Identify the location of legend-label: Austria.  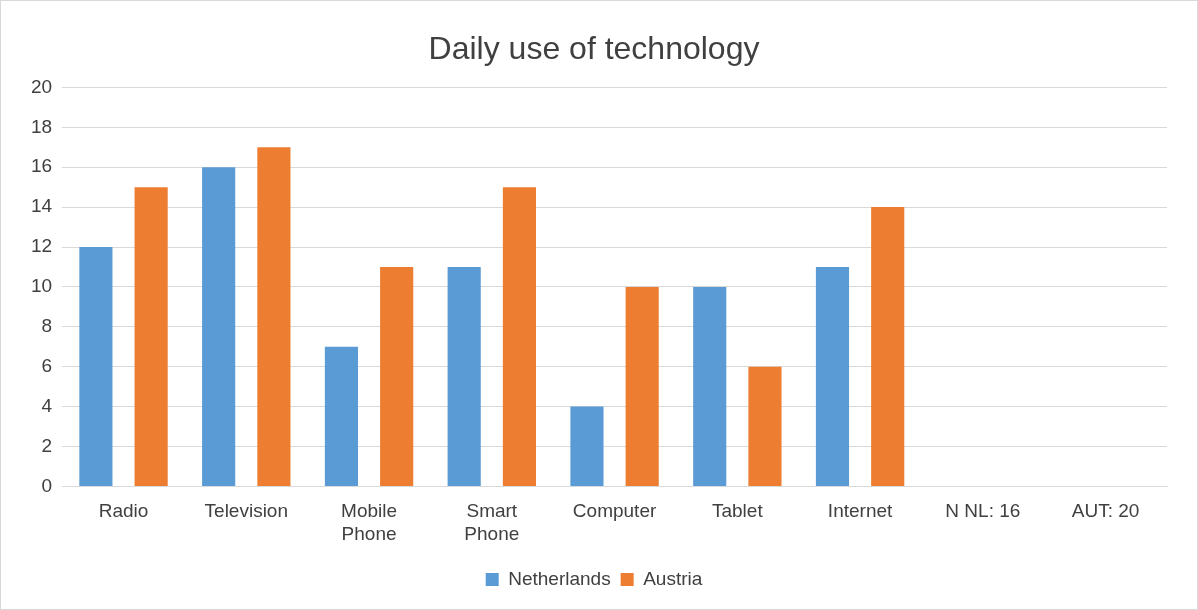
(673, 578).